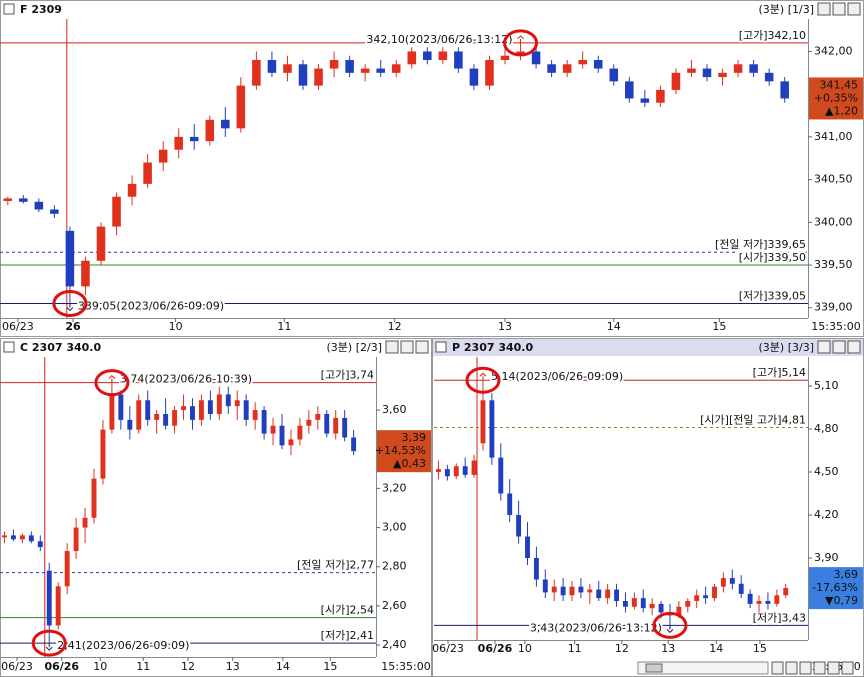  What do you see at coordinates (826, 557) in the screenshot?
I see `y-tick-label: 3,90` at bounding box center [826, 557].